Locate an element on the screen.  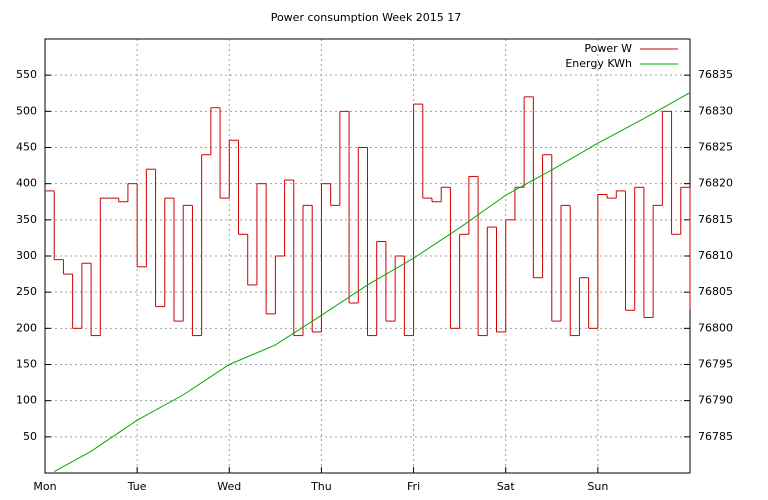
y2-tick-label: 76785 is located at coordinates (715, 436).